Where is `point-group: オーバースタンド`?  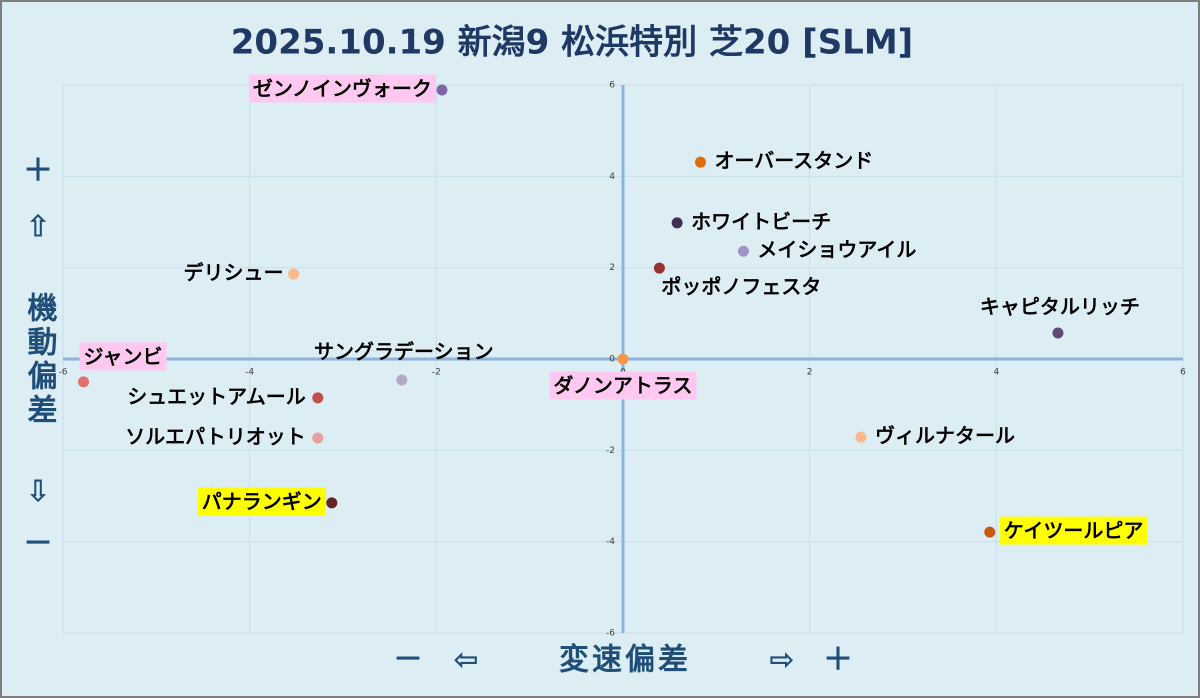 point-group: オーバースタンド is located at coordinates (793, 161).